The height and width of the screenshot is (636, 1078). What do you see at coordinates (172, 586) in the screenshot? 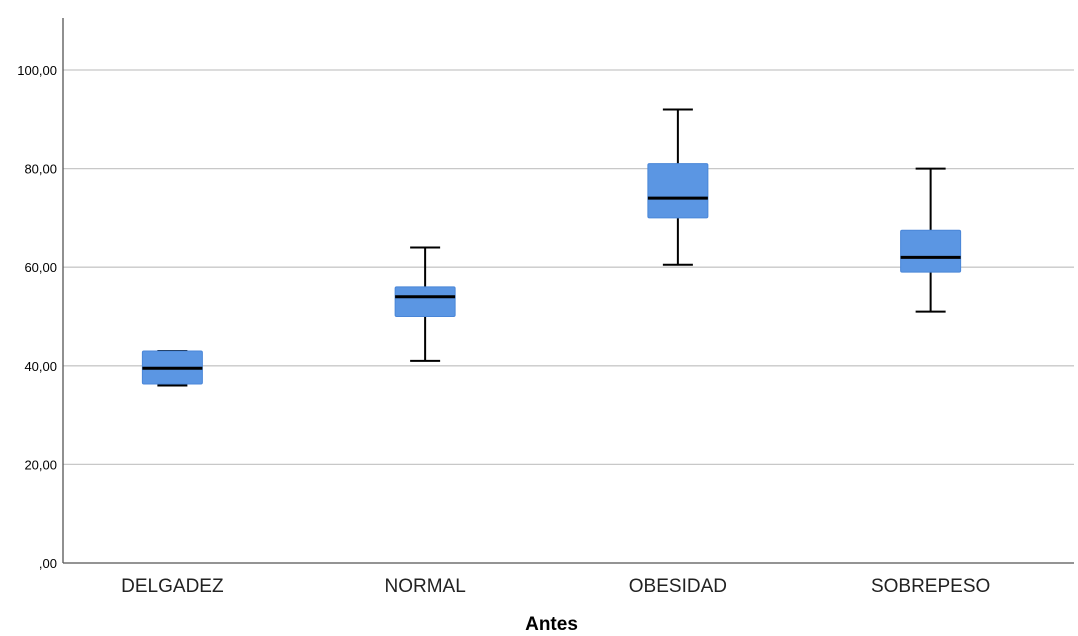
I see `x-tick-label: DELGADEZ` at bounding box center [172, 586].